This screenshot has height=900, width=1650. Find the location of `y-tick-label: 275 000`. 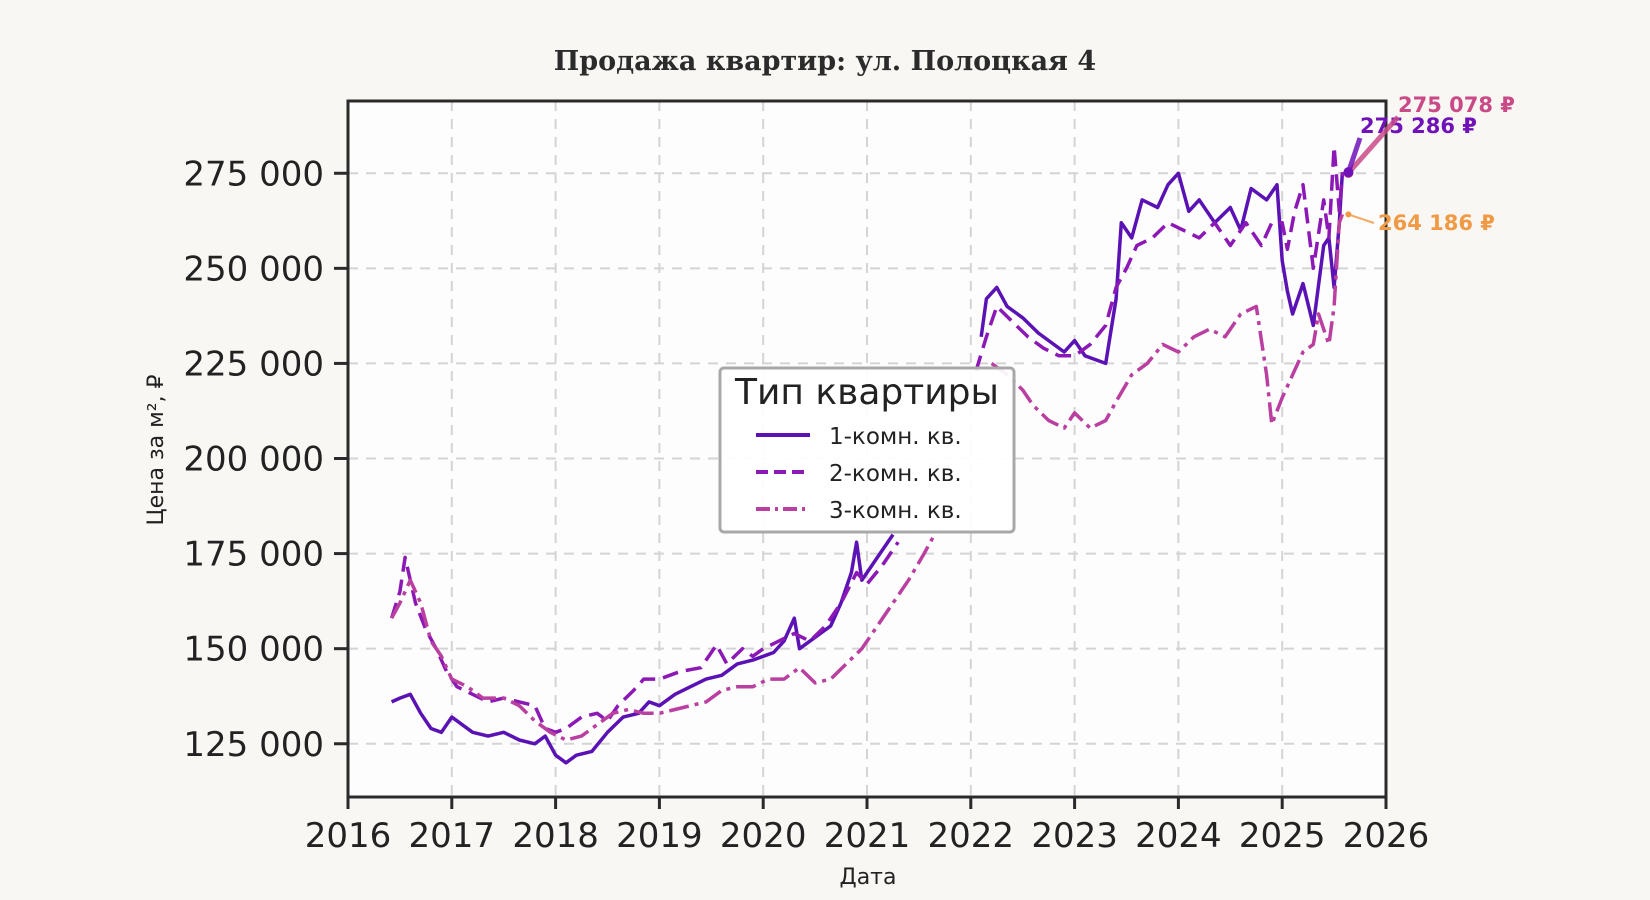

y-tick-label: 275 000 is located at coordinates (253, 174).